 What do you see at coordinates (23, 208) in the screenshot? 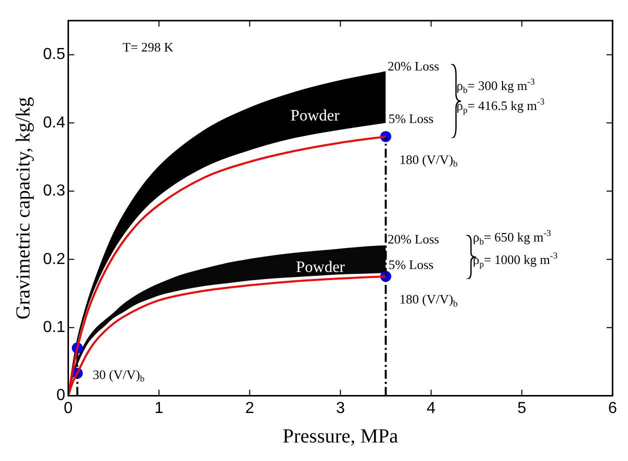
I see `y-axis-title: Gravimetric capacity, kg/kg` at bounding box center [23, 208].